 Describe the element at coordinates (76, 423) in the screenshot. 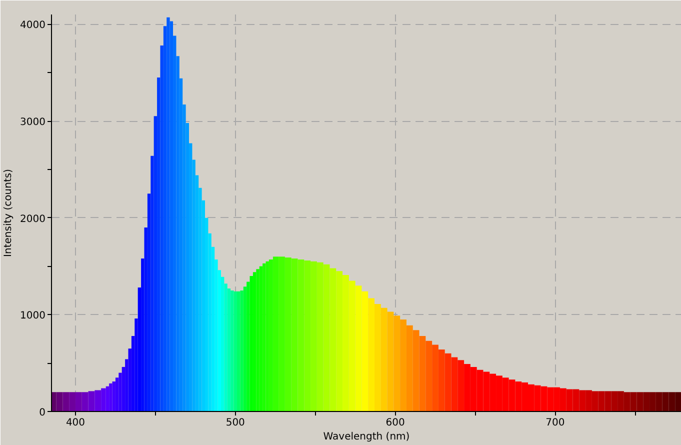

I see `x-tick-label: 400` at that location.